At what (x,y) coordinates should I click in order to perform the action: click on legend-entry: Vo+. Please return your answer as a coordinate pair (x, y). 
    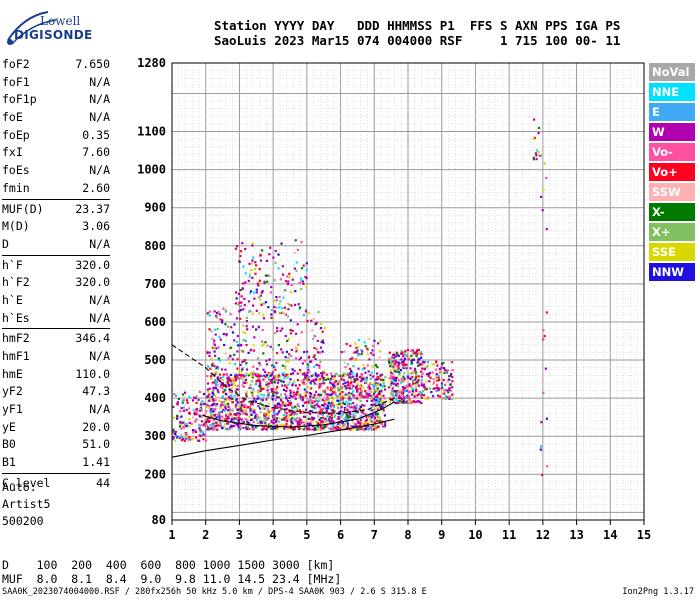
    Looking at the image, I should click on (672, 172).